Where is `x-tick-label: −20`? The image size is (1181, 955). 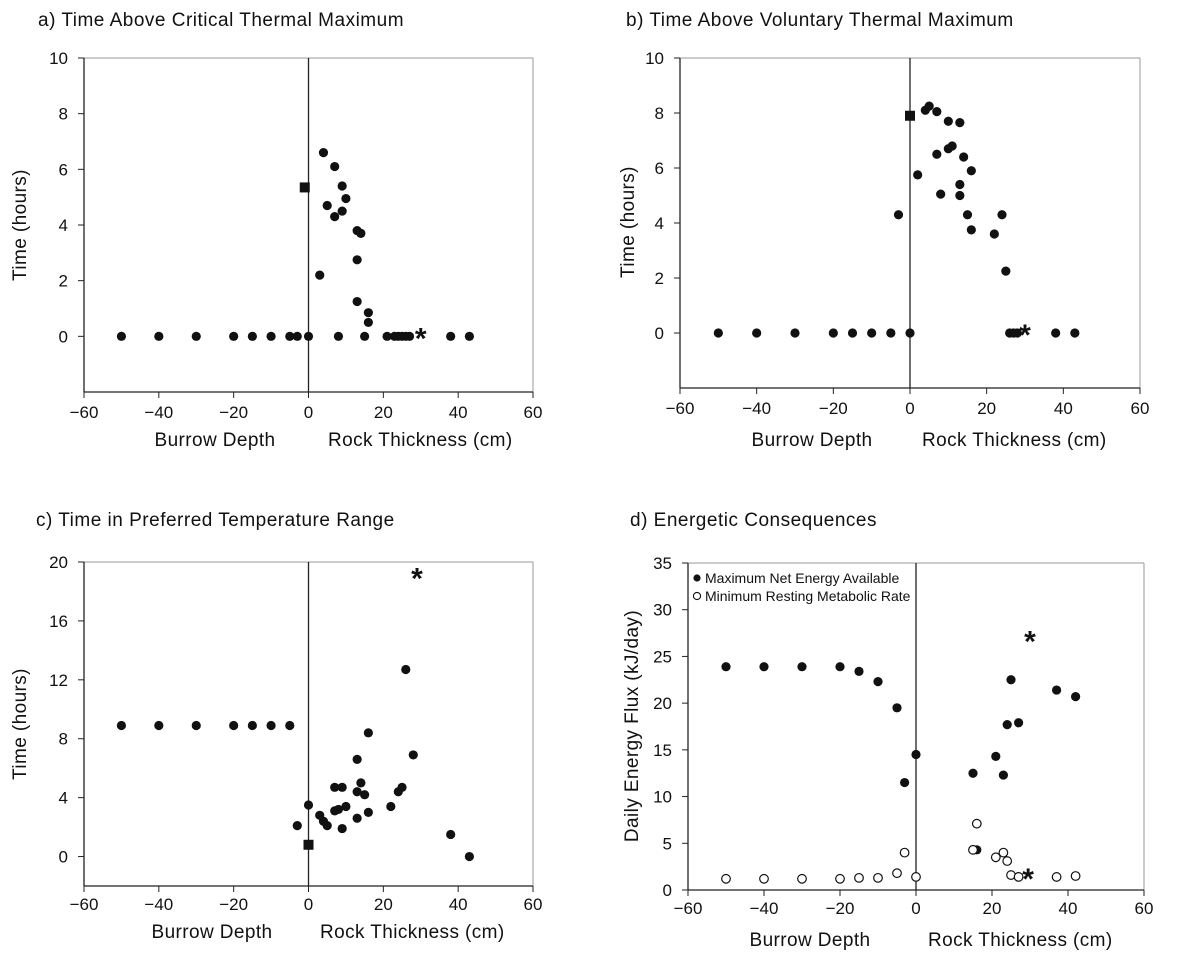
x-tick-label: −20 is located at coordinates (833, 408).